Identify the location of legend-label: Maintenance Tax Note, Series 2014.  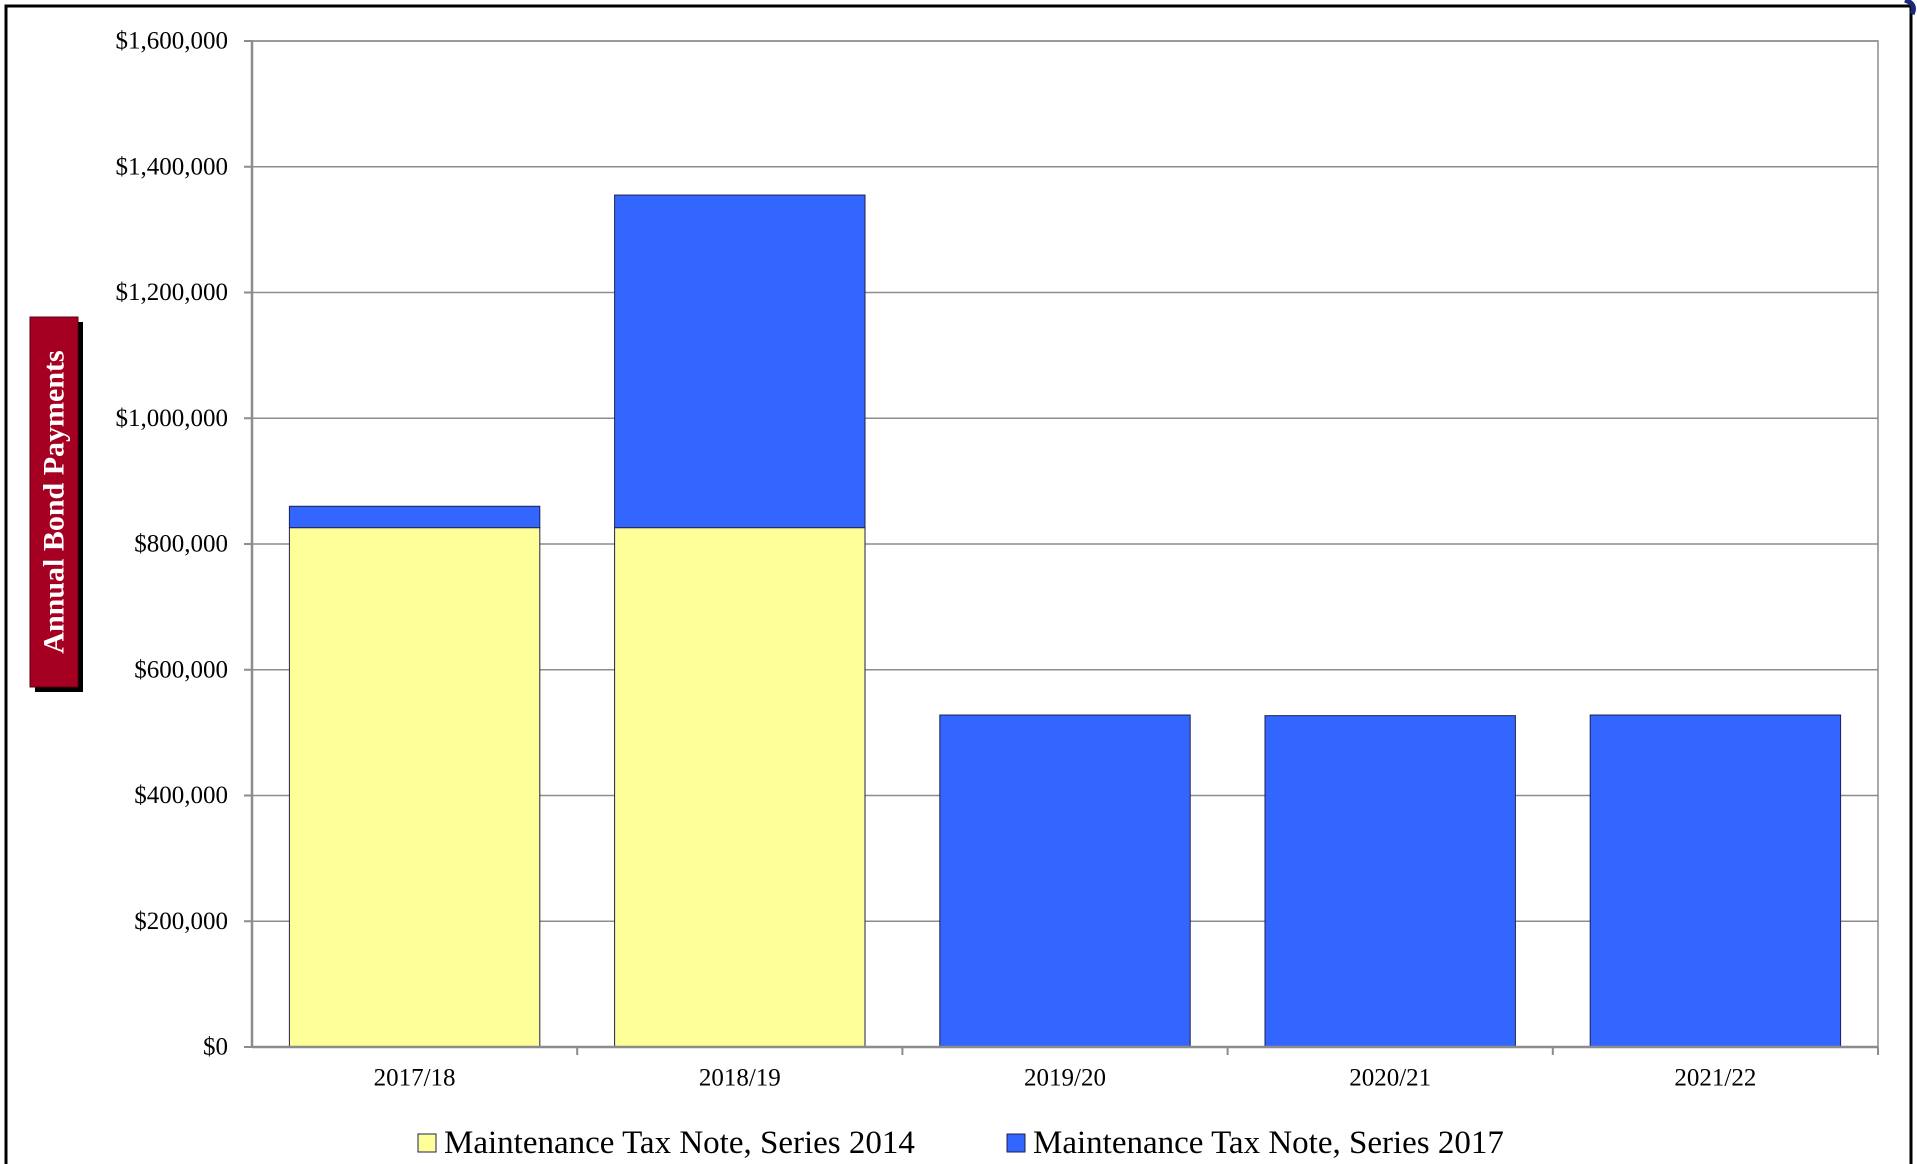
(679, 1143).